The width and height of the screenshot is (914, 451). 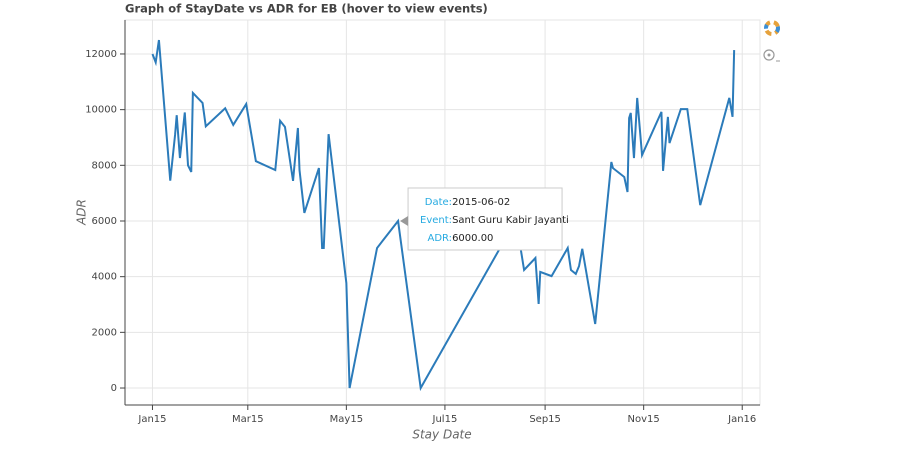 I want to click on tooltip-label: ADR:, so click(x=440, y=238).